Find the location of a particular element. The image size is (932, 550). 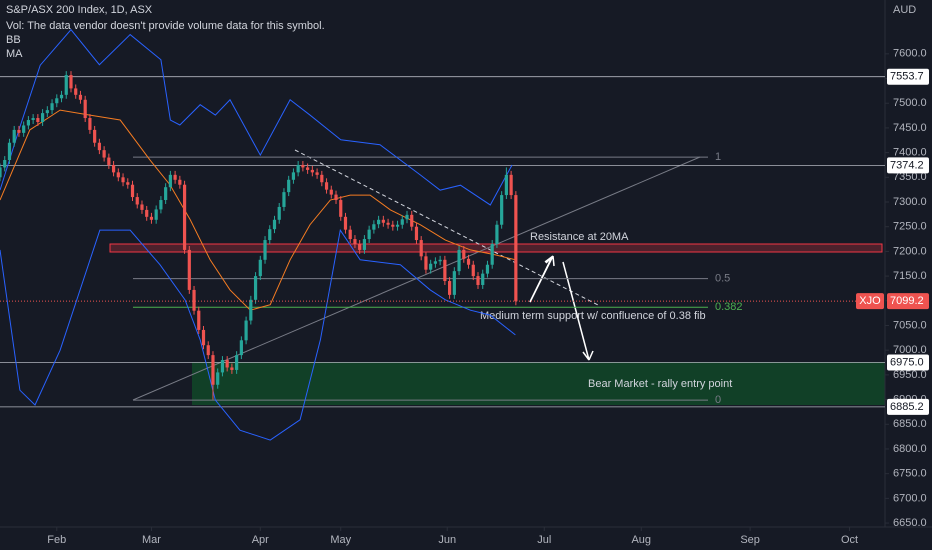

y-axis-label: AUD is located at coordinates (904, 10).